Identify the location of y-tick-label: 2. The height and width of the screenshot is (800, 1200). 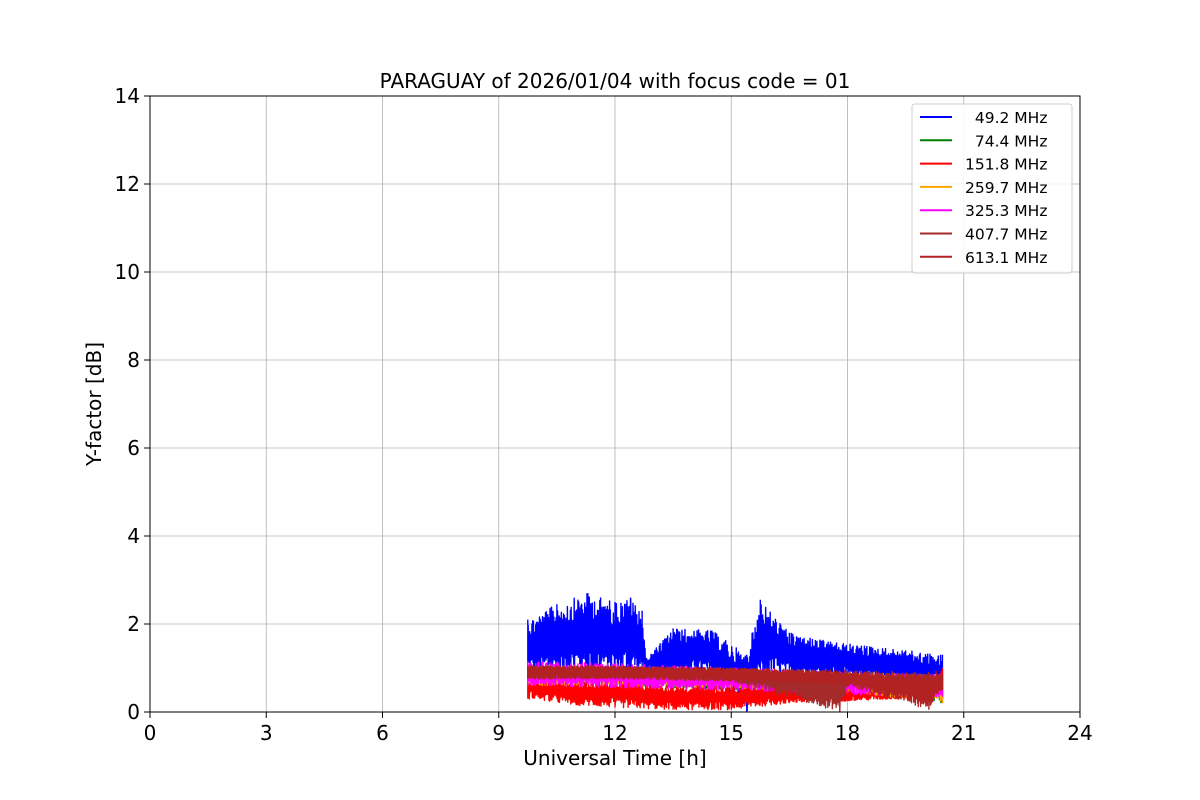
(133, 624).